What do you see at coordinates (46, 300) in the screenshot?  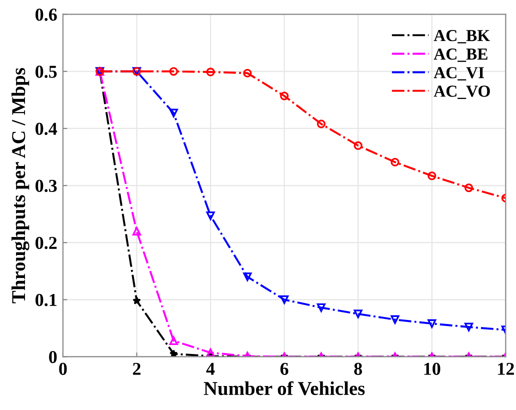 I see `y-tick-label: 0.1` at bounding box center [46, 300].